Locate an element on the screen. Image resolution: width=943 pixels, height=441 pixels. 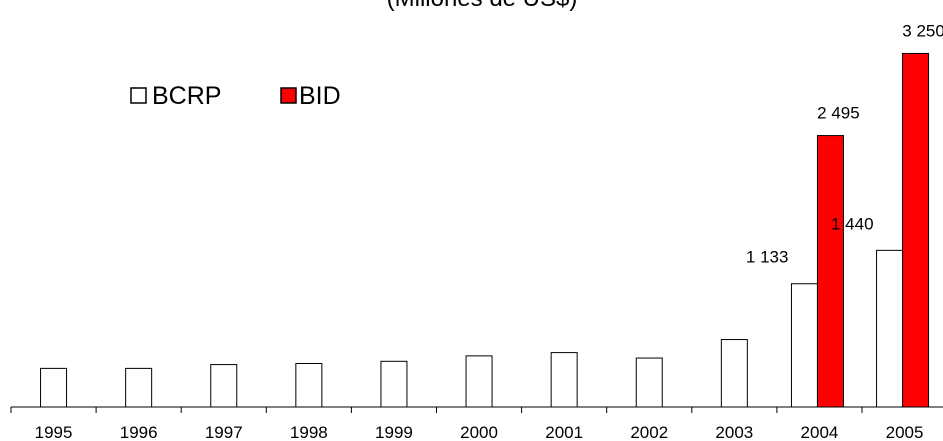
legend-label-bid: BID is located at coordinates (320, 96).